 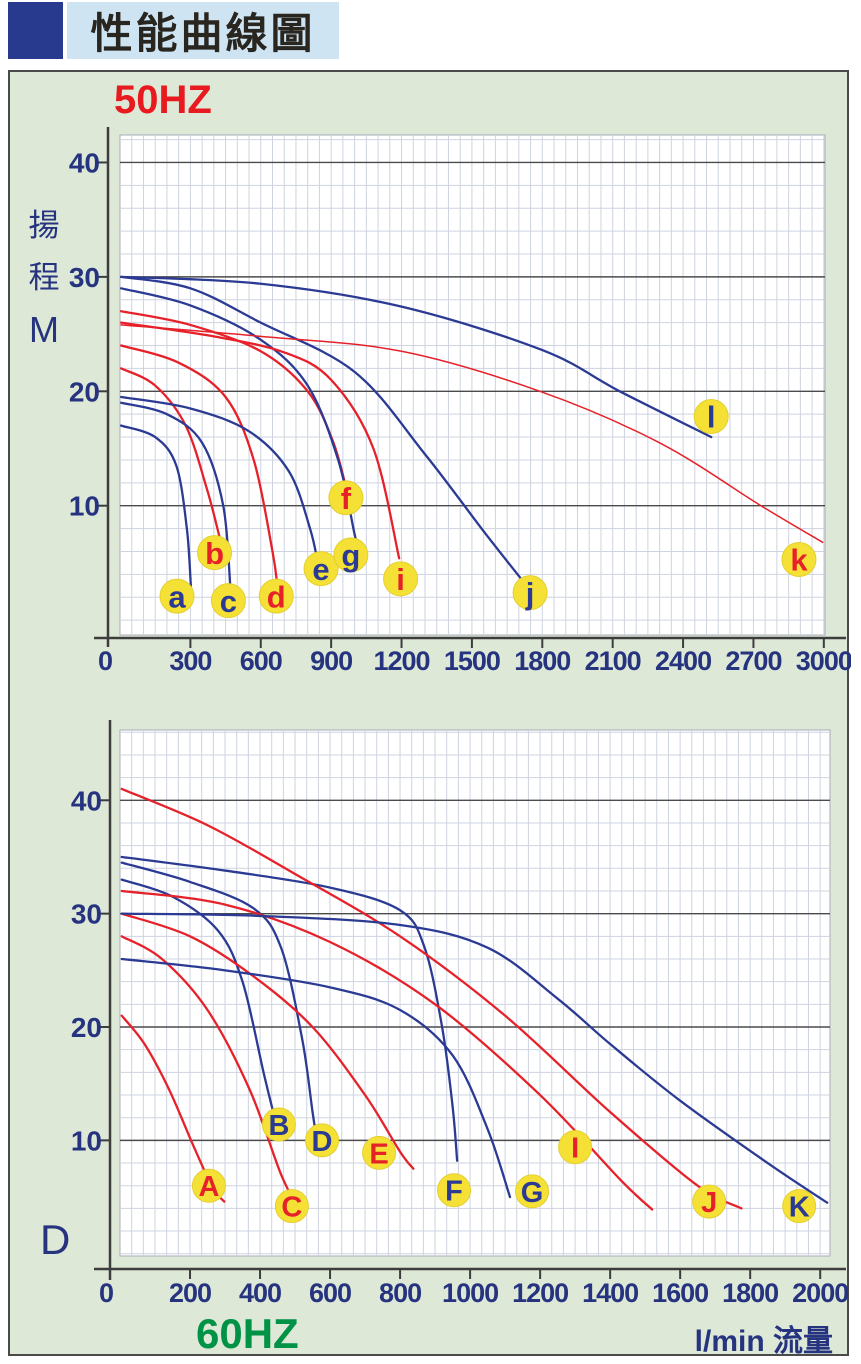 I want to click on curve-label-i: i, so click(x=401, y=579).